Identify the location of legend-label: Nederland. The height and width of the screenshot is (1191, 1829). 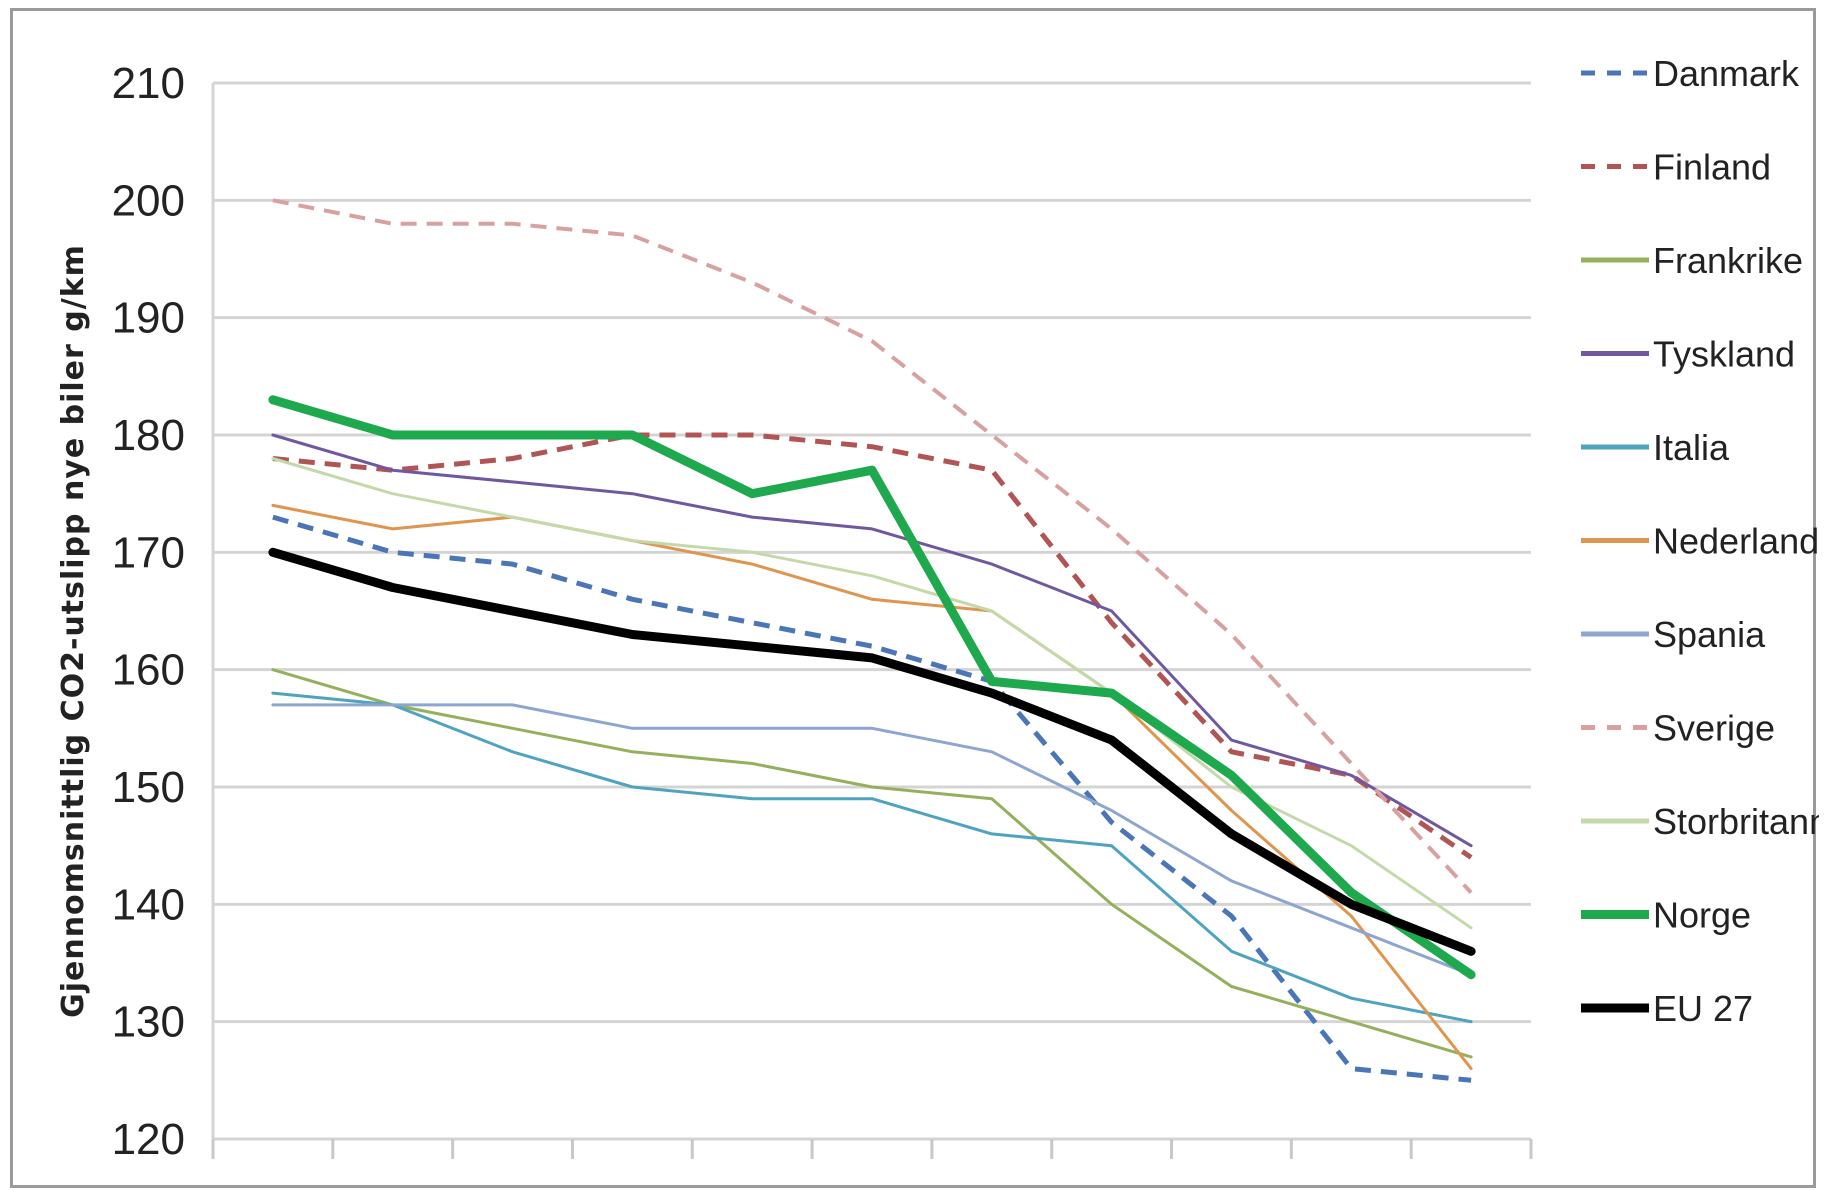
(1736, 541).